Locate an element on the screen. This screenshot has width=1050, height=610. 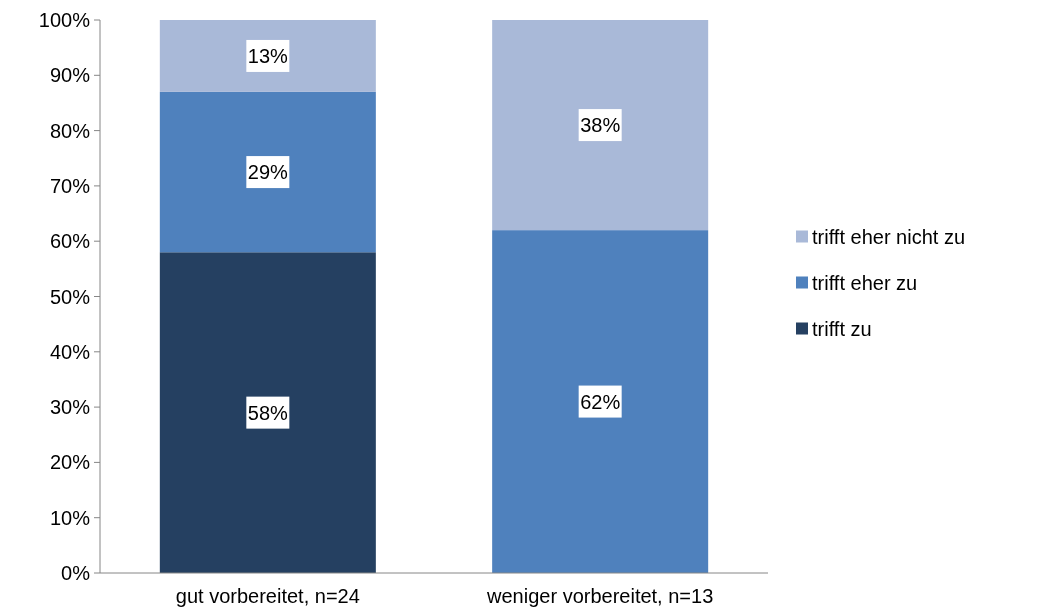
y-tick-label: 50% is located at coordinates (70, 296).